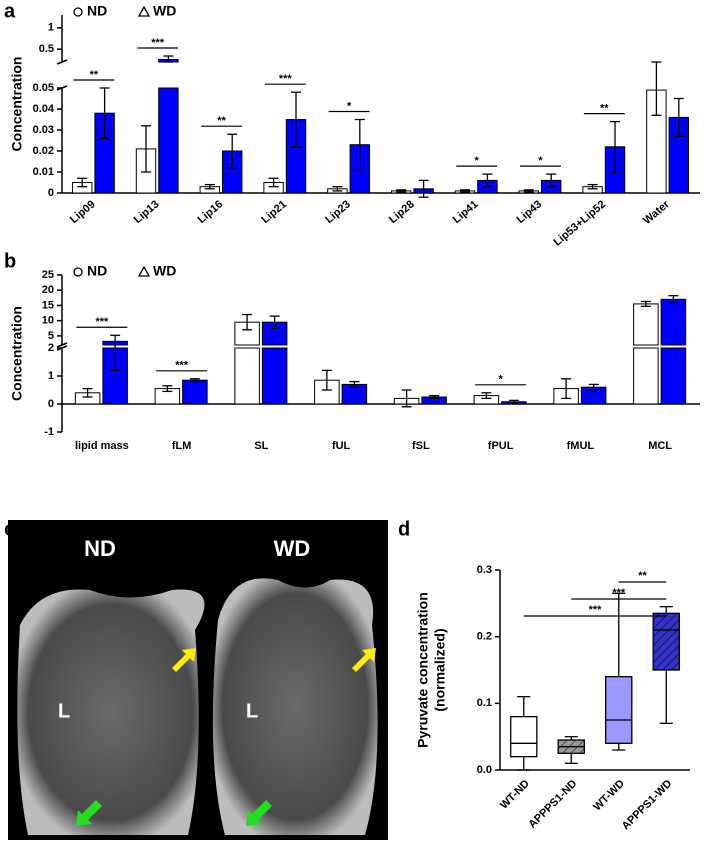  Describe the element at coordinates (48, 321) in the screenshot. I see `y-tick-label: 10` at that location.